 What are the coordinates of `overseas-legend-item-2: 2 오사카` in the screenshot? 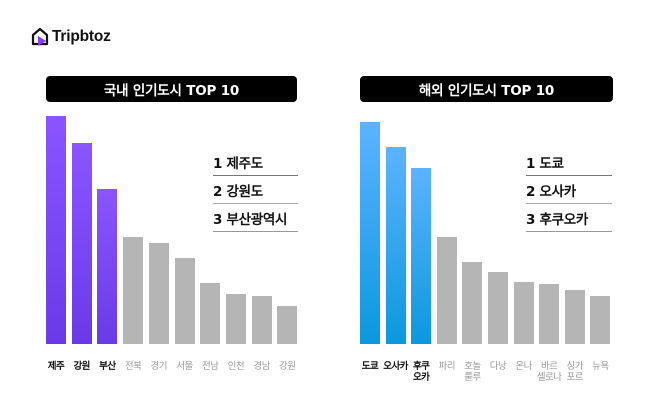 It's located at (569, 191).